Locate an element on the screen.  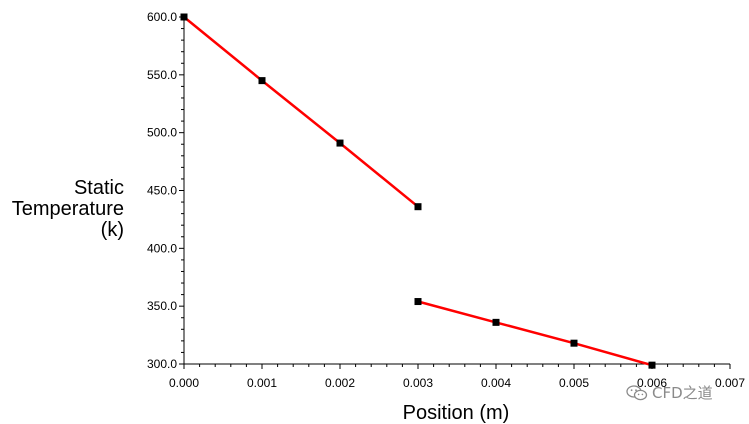
y-tick-label: 400.0 is located at coordinates (162, 248).